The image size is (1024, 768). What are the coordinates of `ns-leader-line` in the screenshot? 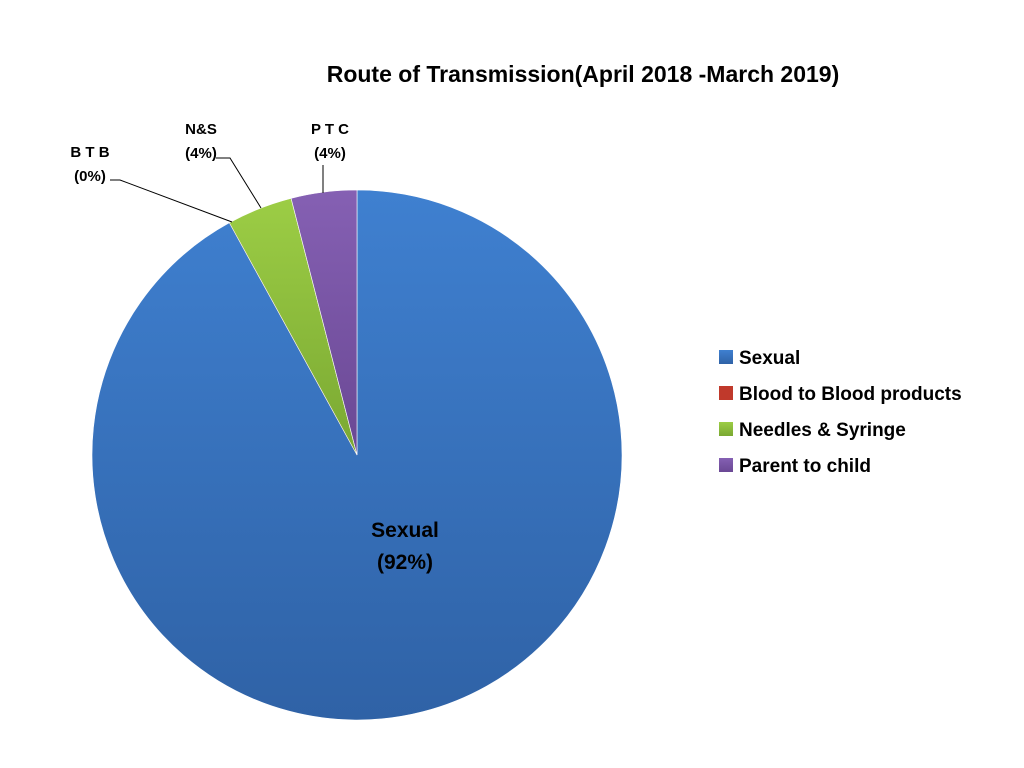 It's located at (239, 183).